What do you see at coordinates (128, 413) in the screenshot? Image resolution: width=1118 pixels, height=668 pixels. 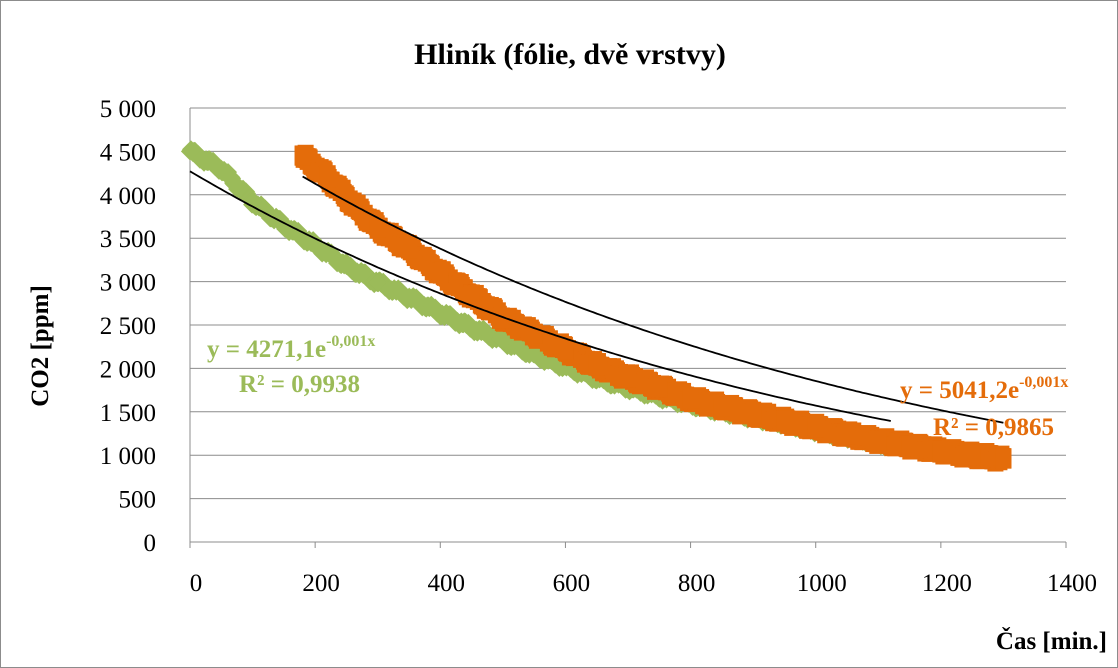 I see `y-tick-label: 1 500` at bounding box center [128, 413].